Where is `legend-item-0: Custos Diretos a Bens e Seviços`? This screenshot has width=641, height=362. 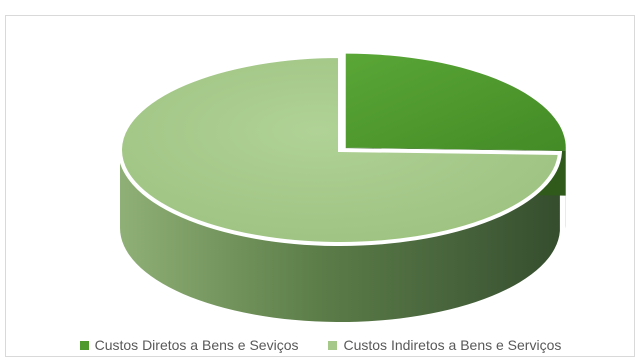
legend-item-0: Custos Diretos a Bens e Seviços is located at coordinates (189, 345).